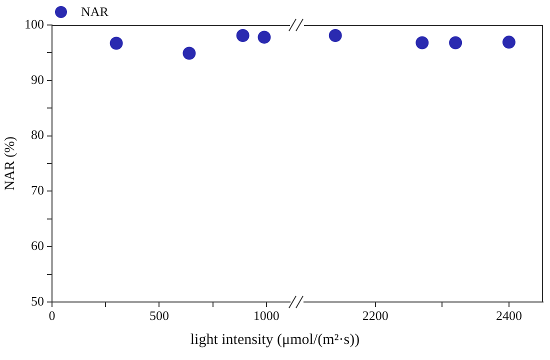 This screenshot has width=550, height=360. Describe the element at coordinates (275, 340) in the screenshot. I see `x-axis-title: light intensity (μmol/(m²·s))` at that location.